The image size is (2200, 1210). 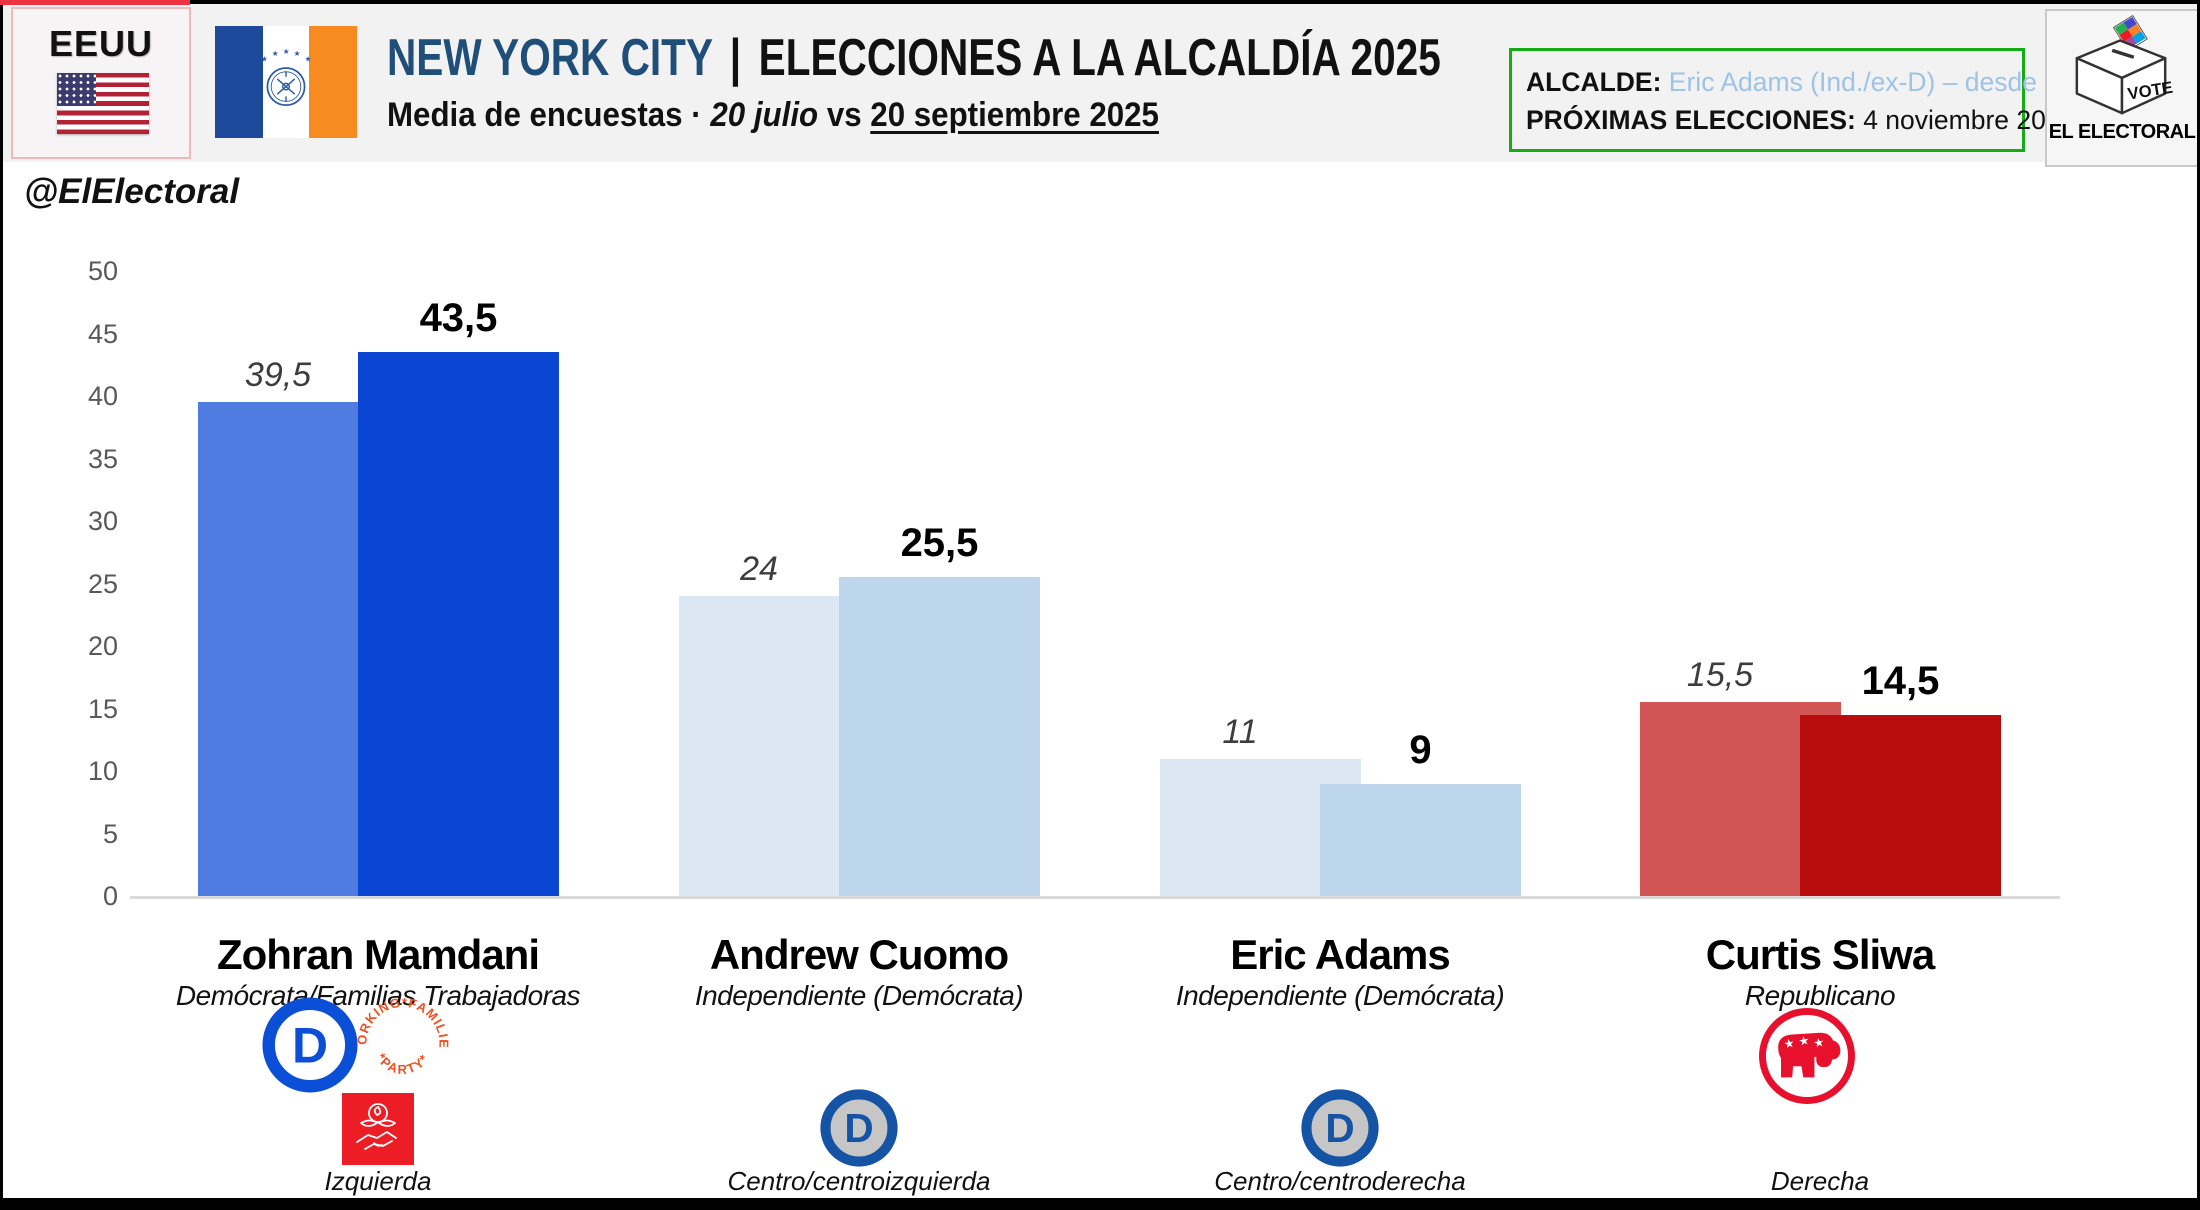 I want to click on y-tick-label: 25, so click(x=102, y=583).